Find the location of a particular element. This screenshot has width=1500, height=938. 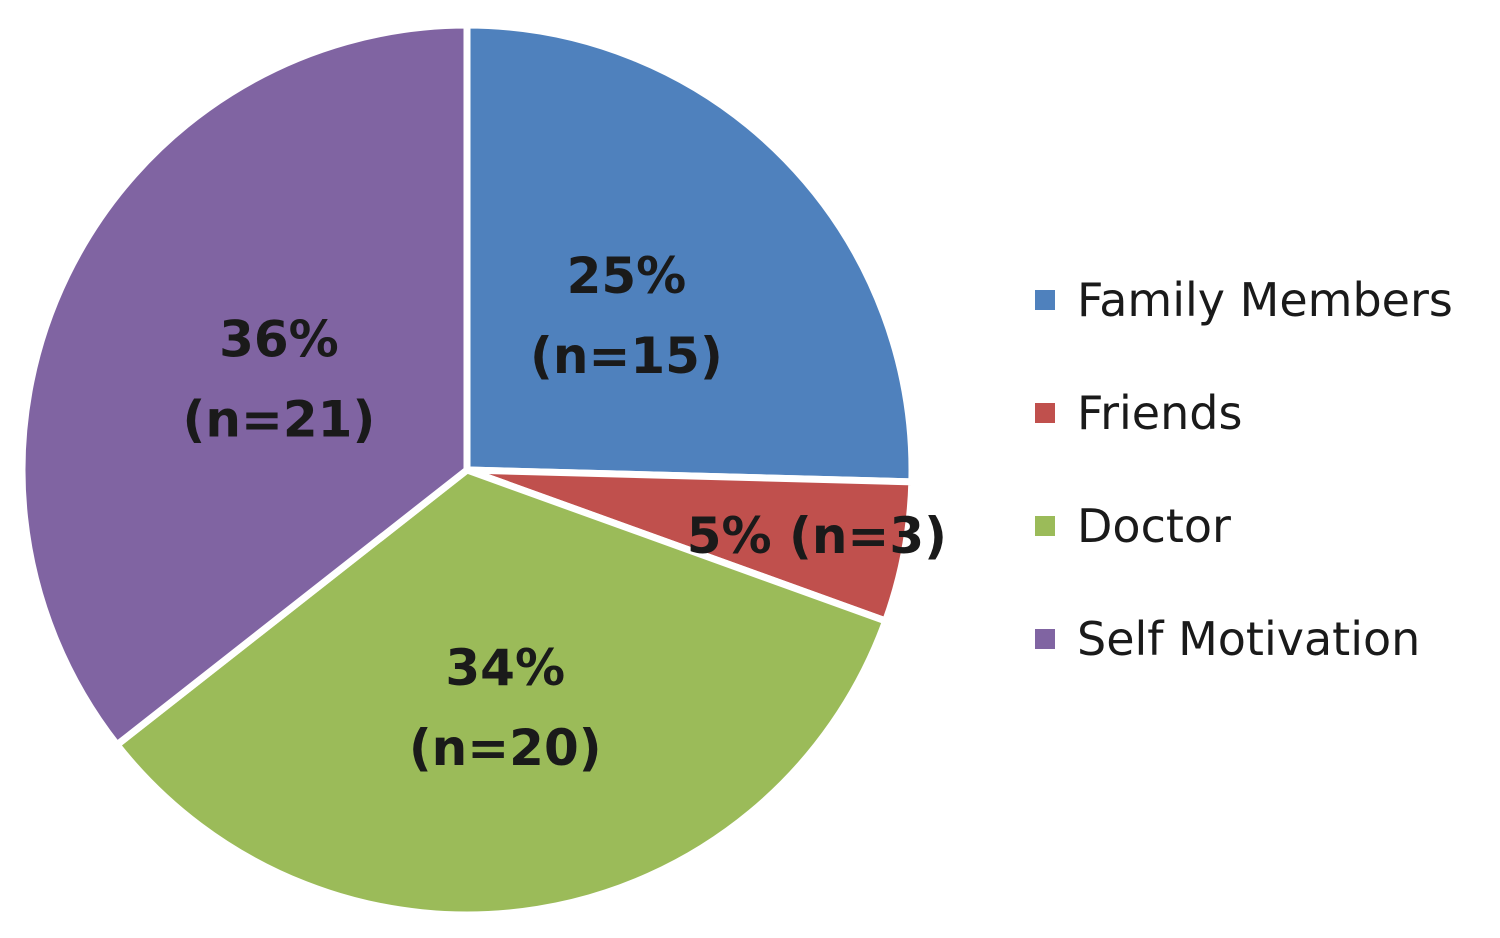

legend-item-self-motivation: Self Motivation is located at coordinates (1227, 639).